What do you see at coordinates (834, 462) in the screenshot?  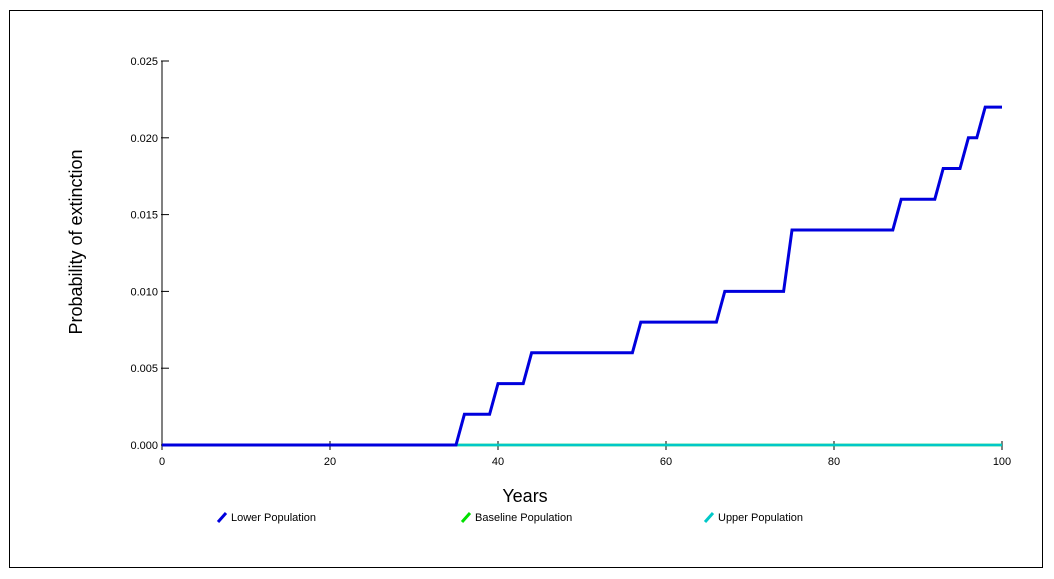 I see `x-tick-label: 80` at bounding box center [834, 462].